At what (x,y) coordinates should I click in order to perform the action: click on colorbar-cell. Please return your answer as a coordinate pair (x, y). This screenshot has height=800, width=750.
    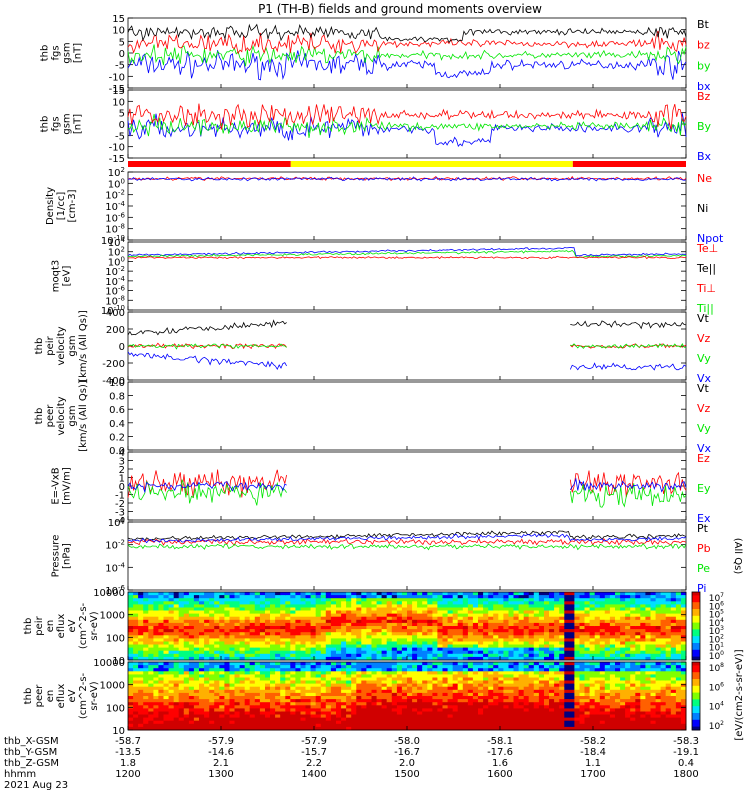
    Looking at the image, I should click on (696, 649).